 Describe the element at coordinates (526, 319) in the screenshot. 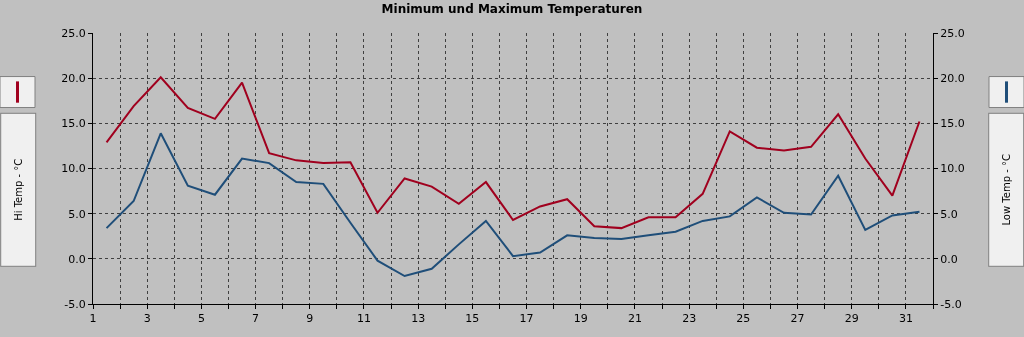

I see `x-tick-label: 17` at that location.